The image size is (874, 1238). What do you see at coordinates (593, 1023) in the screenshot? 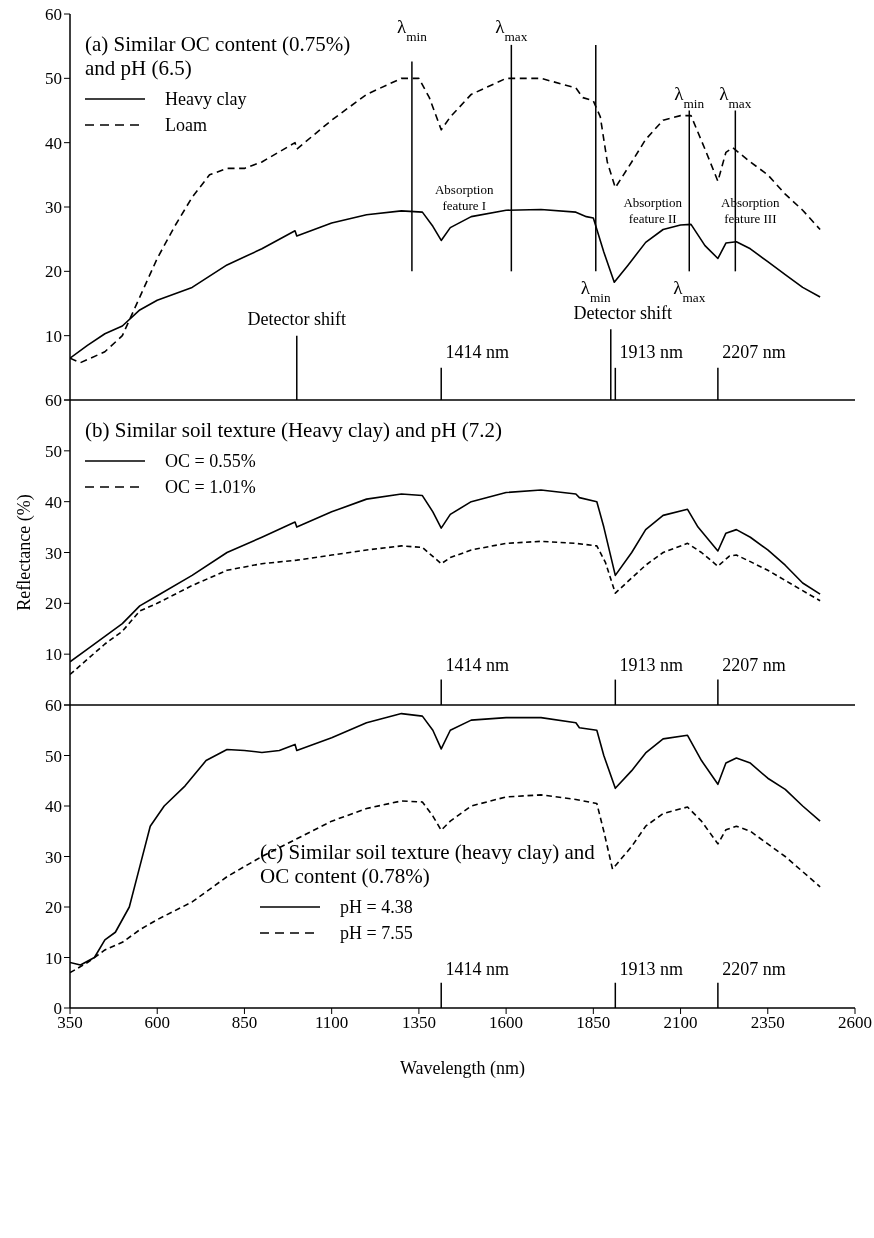
I see `x-tick-label: 1850` at bounding box center [593, 1023].